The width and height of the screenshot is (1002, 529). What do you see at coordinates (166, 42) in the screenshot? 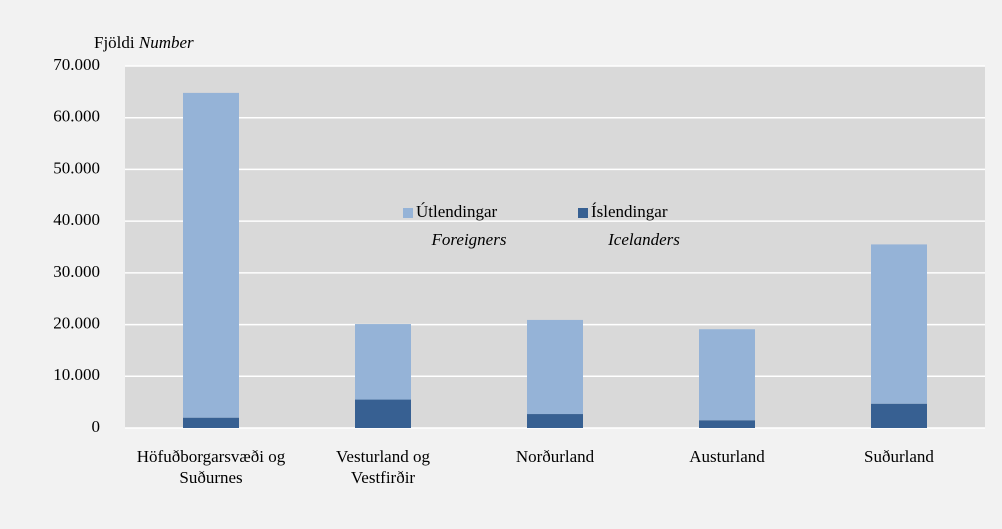
I see `y-label-en: Number` at bounding box center [166, 42].